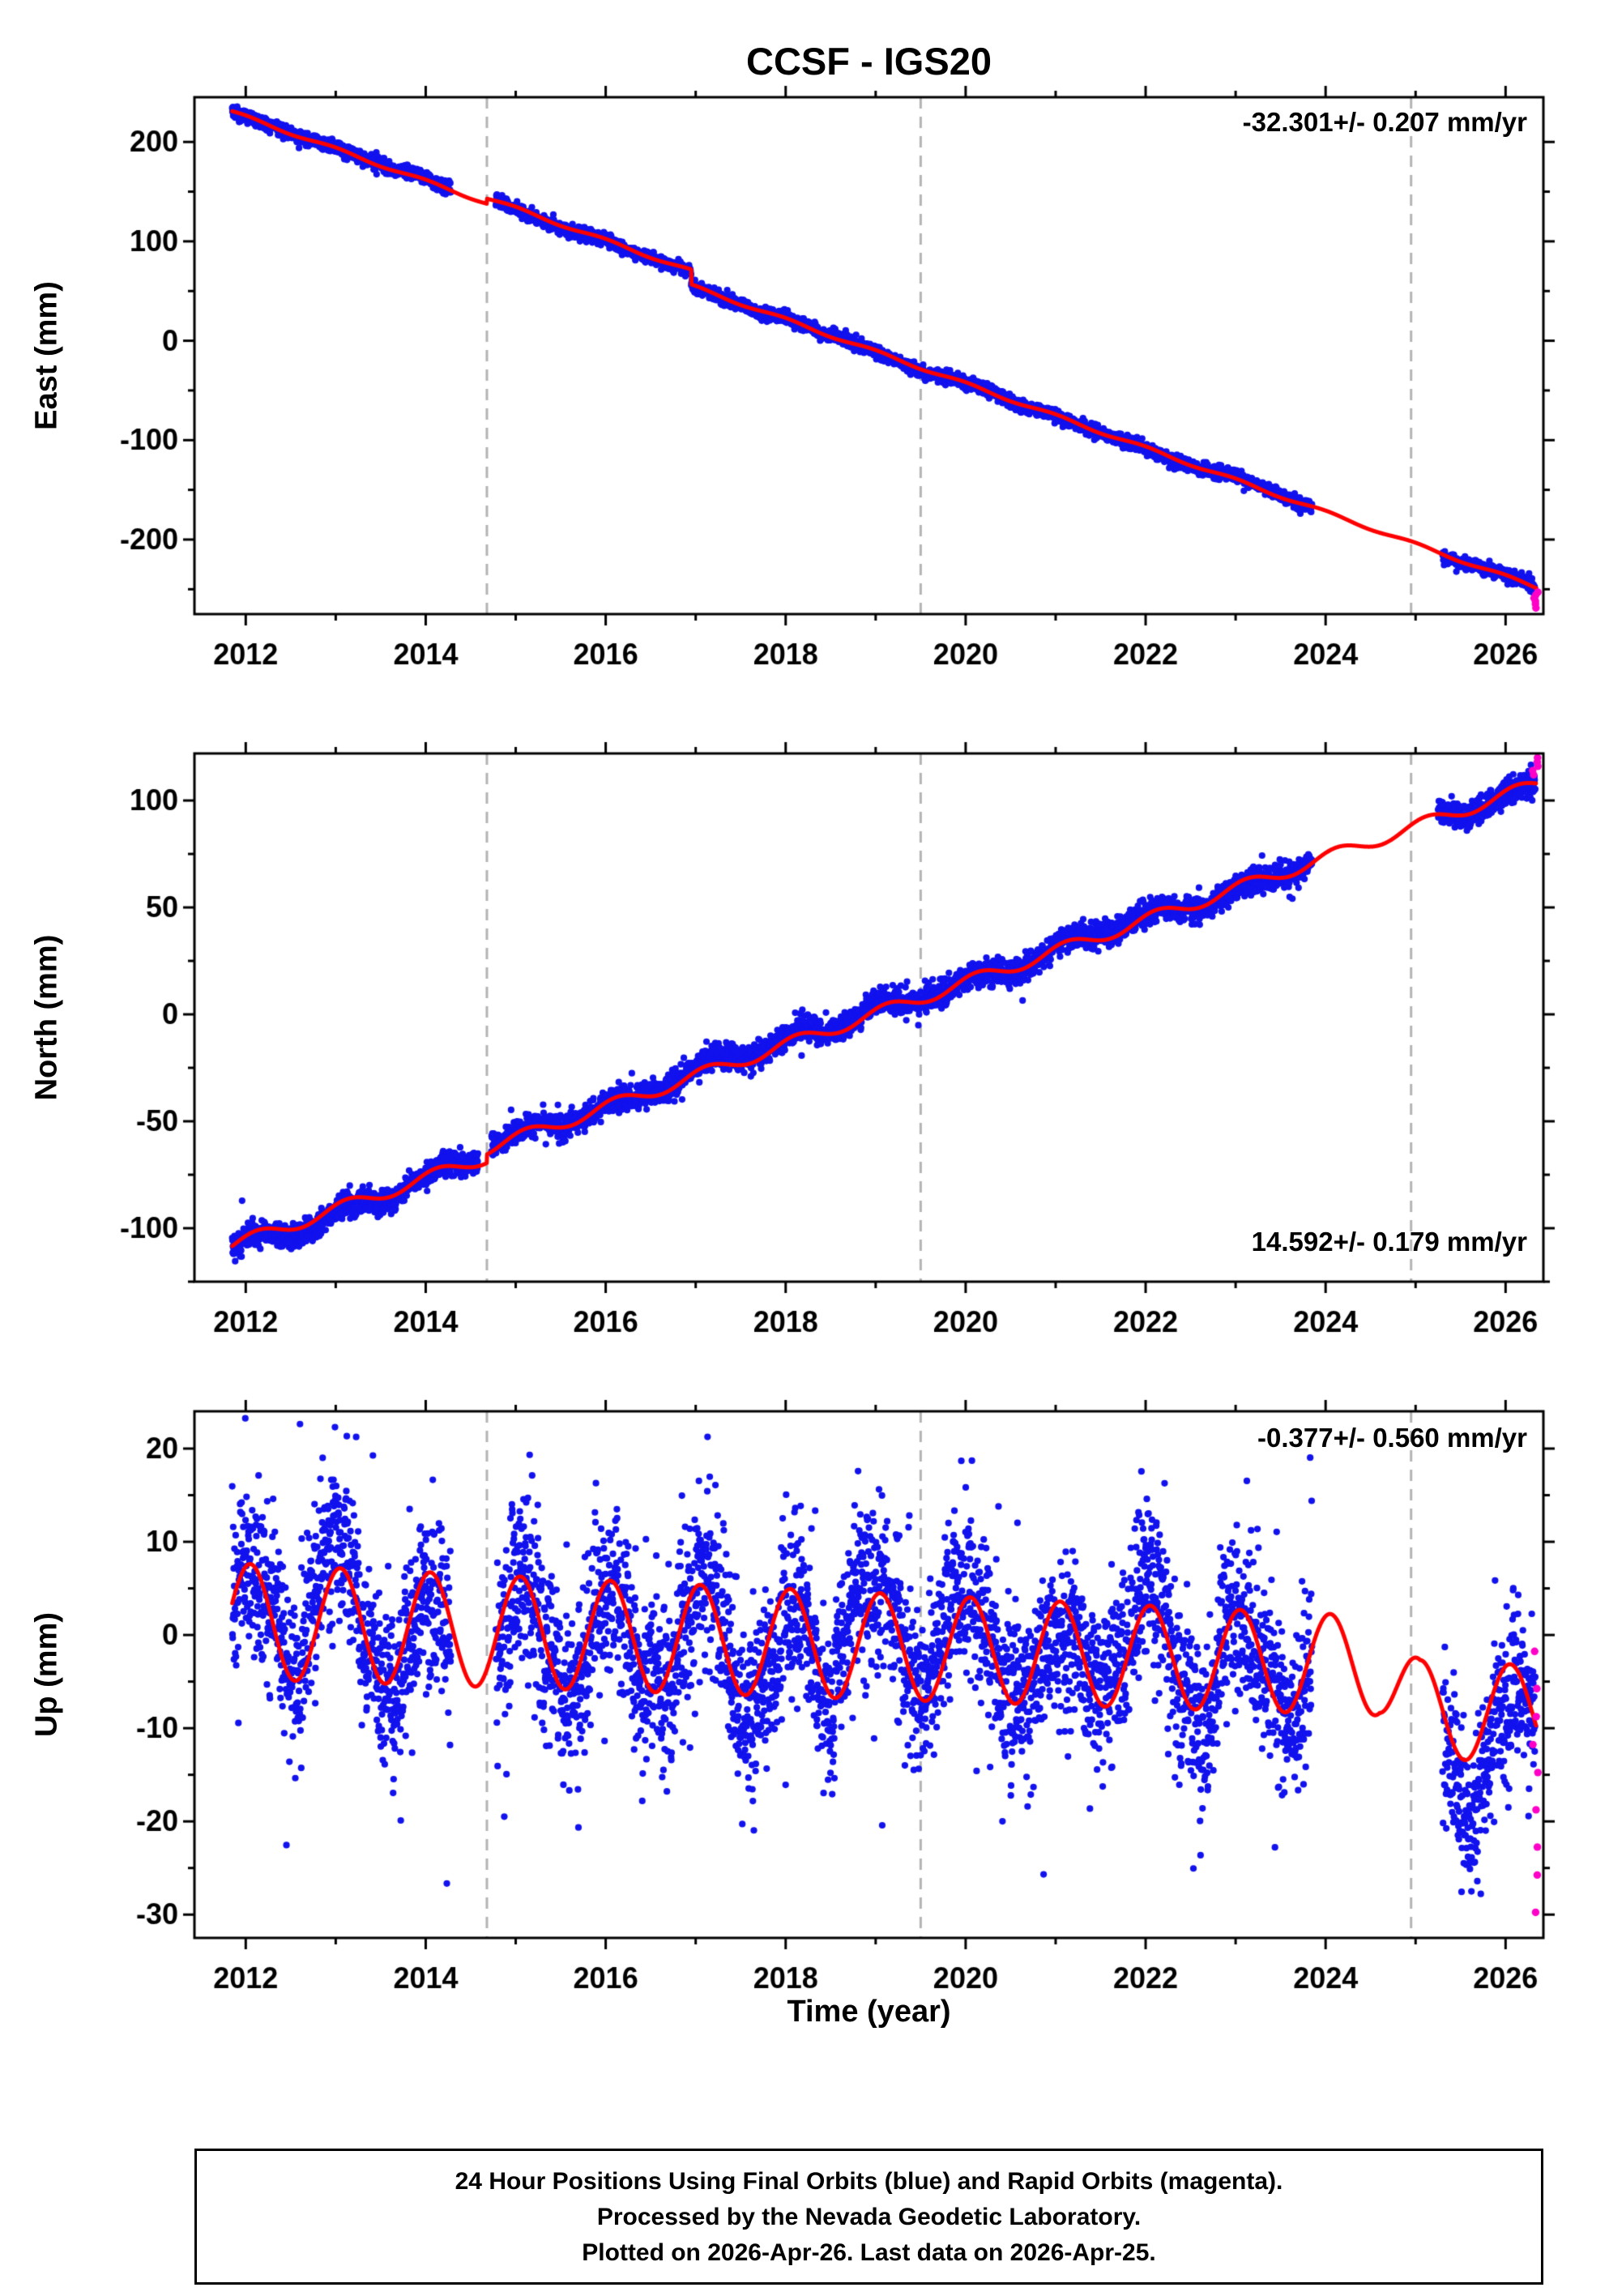  Describe the element at coordinates (46, 1018) in the screenshot. I see `north-axis-label: North (mm)` at that location.